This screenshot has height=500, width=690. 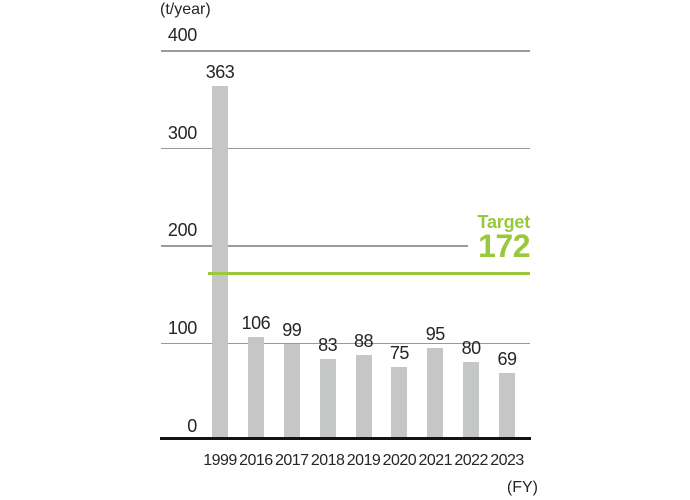 I want to click on x-tick-label-2021: 2021, so click(x=435, y=460).